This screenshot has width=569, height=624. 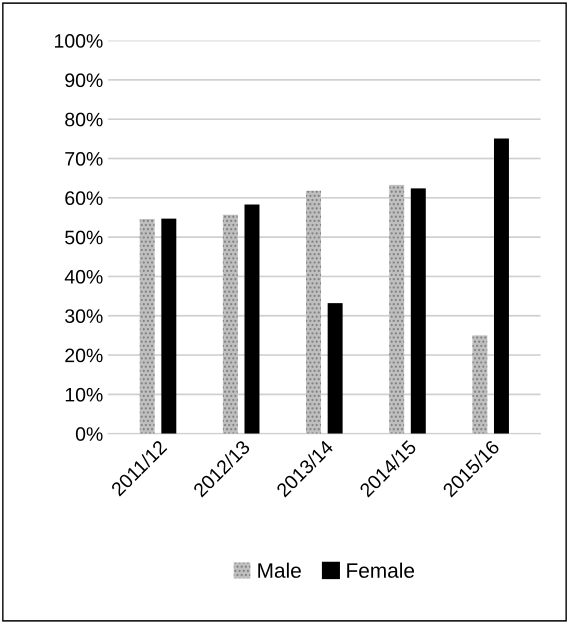 I want to click on y-tick-label: 60%, so click(x=84, y=198).